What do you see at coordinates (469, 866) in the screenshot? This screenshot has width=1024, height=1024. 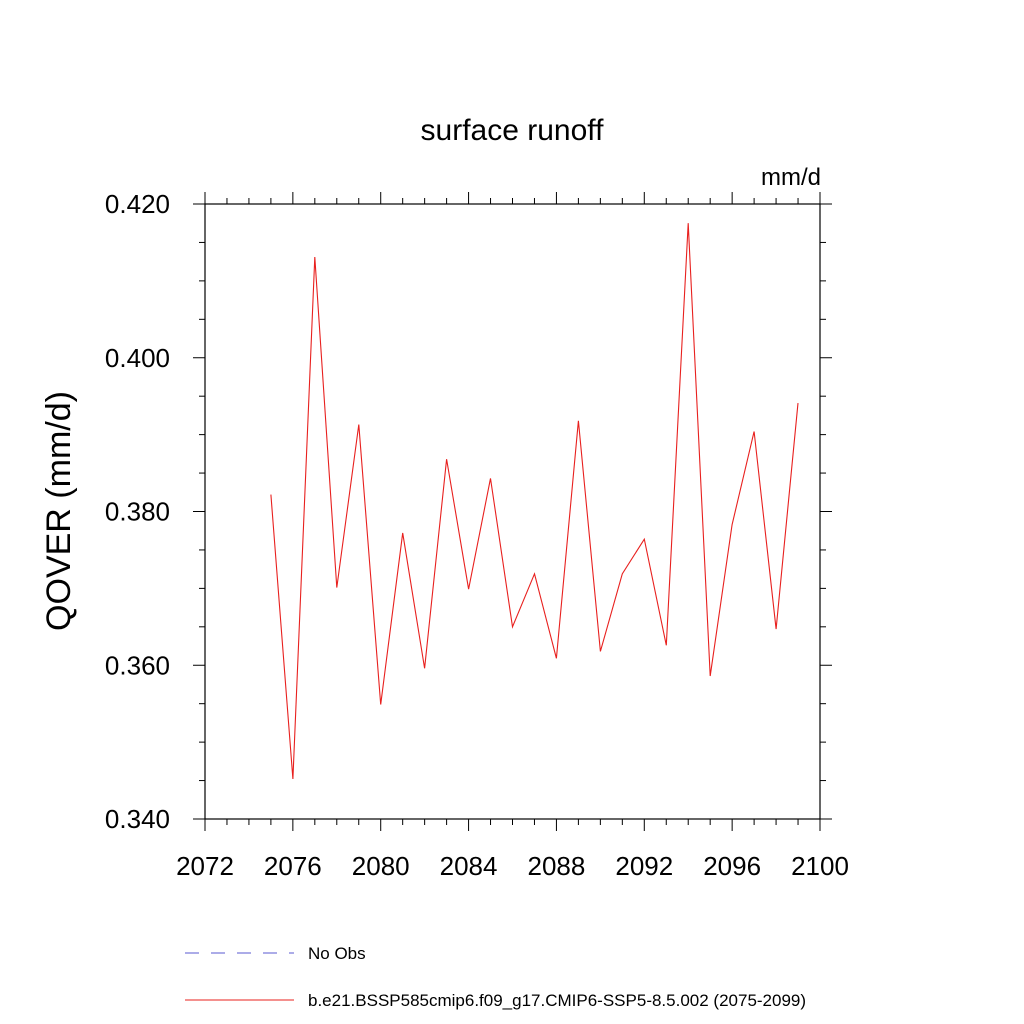 I see `x-tick-label: 2084` at bounding box center [469, 866].